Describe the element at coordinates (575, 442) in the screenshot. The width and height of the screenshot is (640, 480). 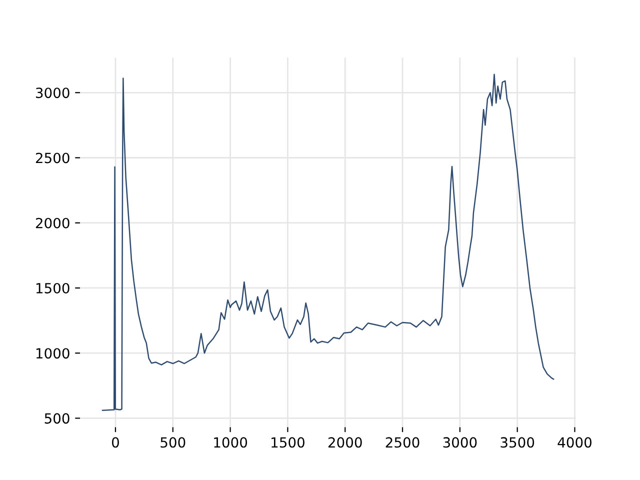
I see `x-tick-label: 4000` at that location.